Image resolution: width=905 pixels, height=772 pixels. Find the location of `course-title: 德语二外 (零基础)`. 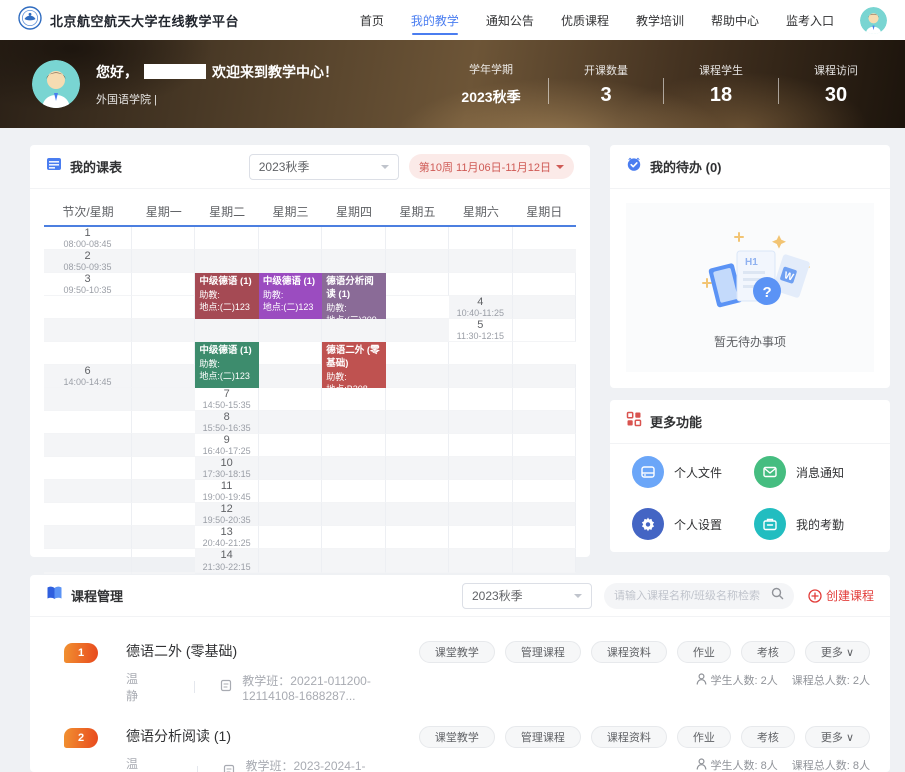

course-title: 德语二外 (零基础) is located at coordinates (182, 651).